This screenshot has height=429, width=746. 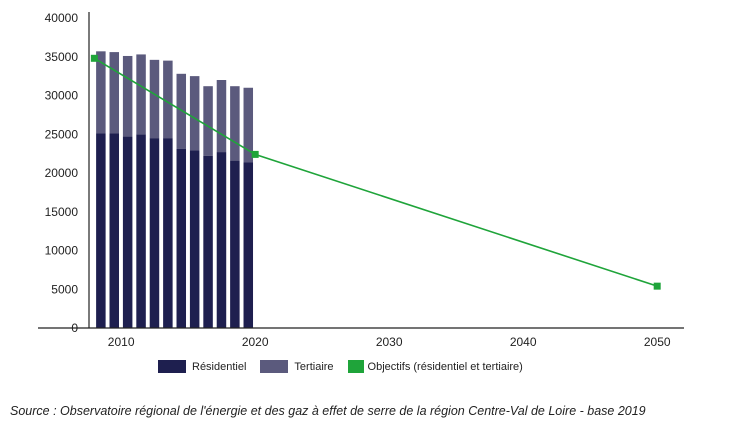 I want to click on legend-item-tertiaire: Tertiaire, so click(x=297, y=366).